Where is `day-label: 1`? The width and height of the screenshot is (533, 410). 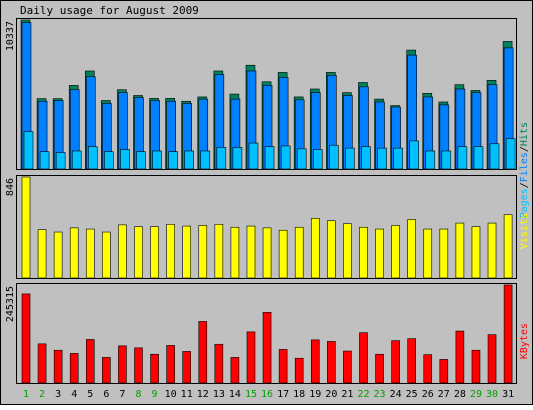
day-label: 1 is located at coordinates (26, 394).